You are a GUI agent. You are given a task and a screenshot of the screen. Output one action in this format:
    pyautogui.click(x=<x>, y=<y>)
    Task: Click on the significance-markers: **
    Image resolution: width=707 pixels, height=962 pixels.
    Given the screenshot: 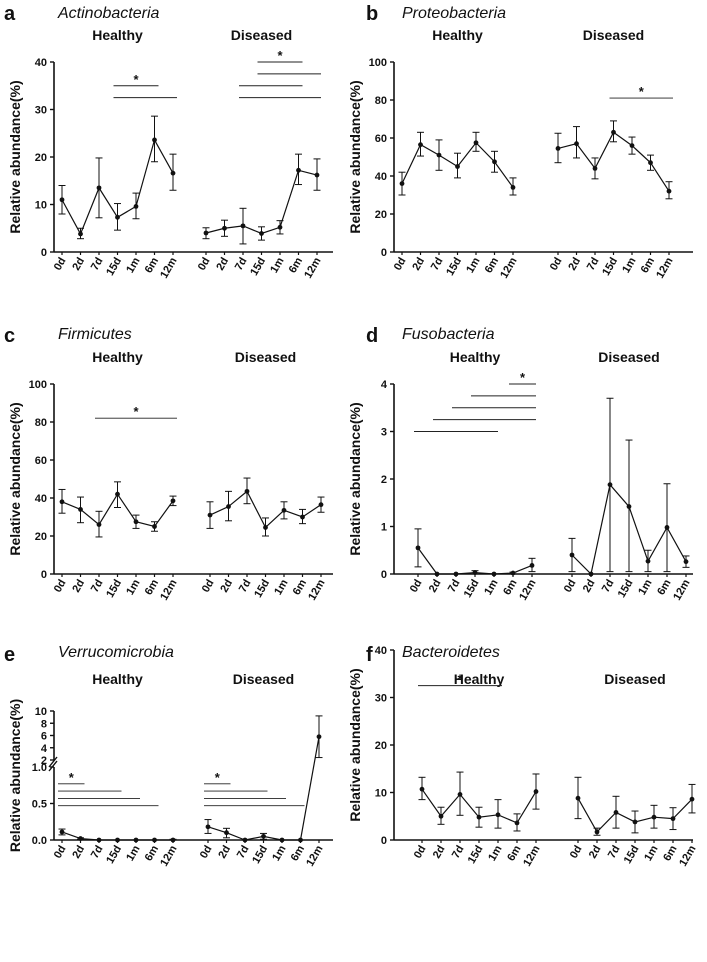 What is the action you would take?
    pyautogui.click(x=181, y=788)
    